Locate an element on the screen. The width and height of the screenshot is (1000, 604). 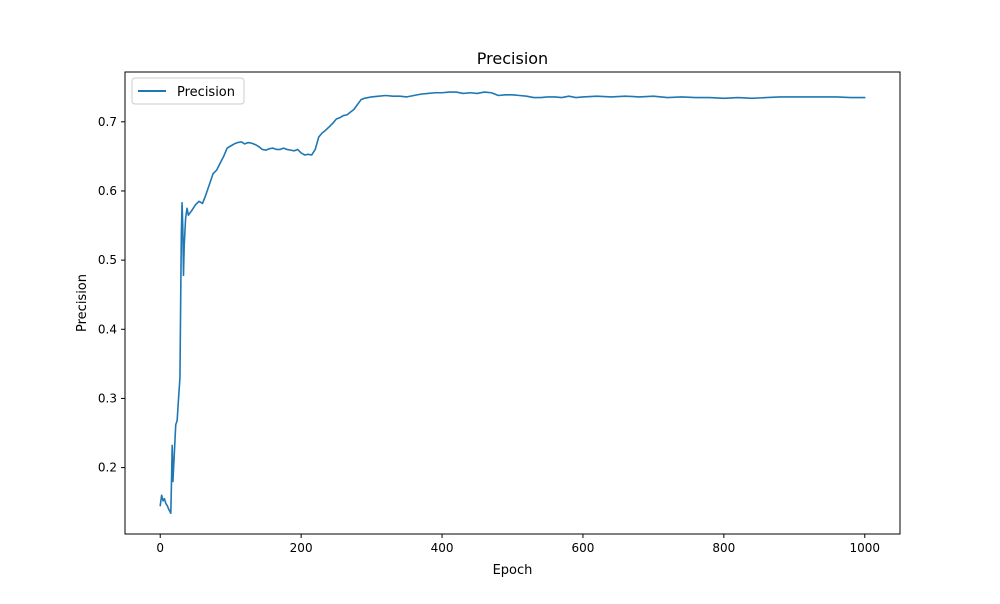
x-tick-label: 0 is located at coordinates (160, 548).